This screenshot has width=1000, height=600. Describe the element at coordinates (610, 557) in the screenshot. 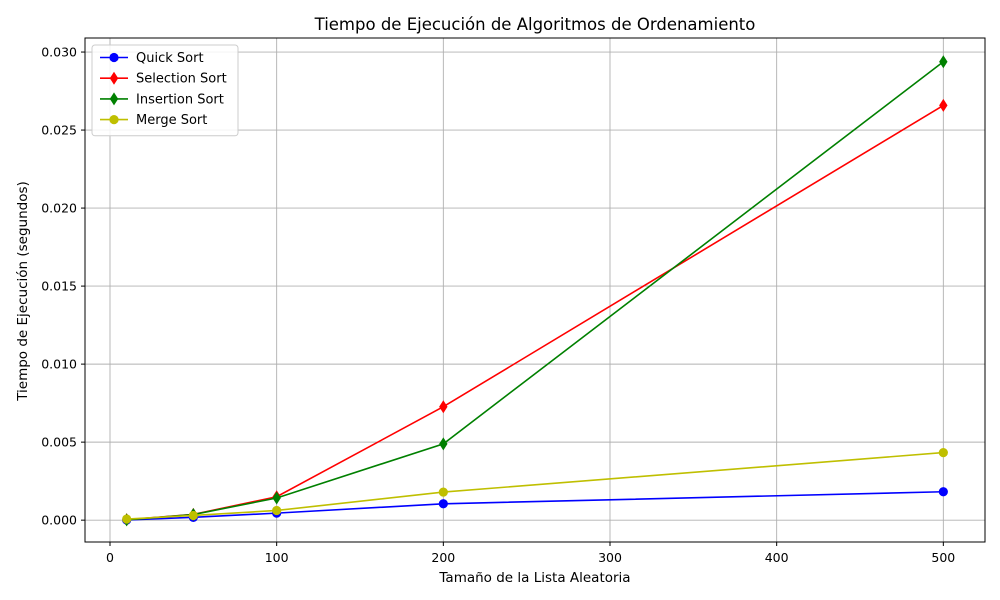

I see `x-tick-label: 300` at that location.